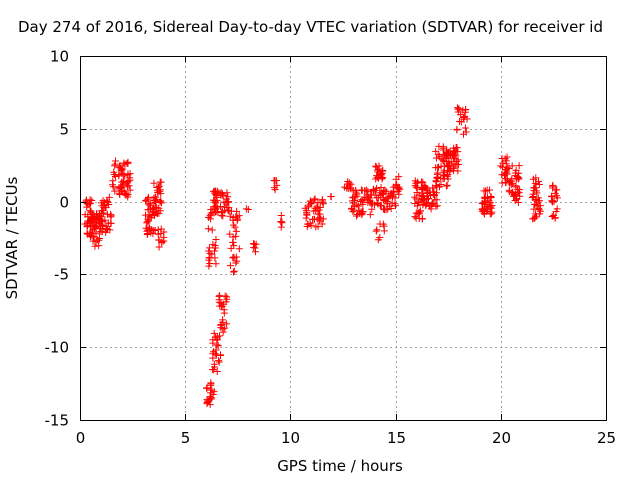  I want to click on x-tick-label: 25, so click(606, 438).